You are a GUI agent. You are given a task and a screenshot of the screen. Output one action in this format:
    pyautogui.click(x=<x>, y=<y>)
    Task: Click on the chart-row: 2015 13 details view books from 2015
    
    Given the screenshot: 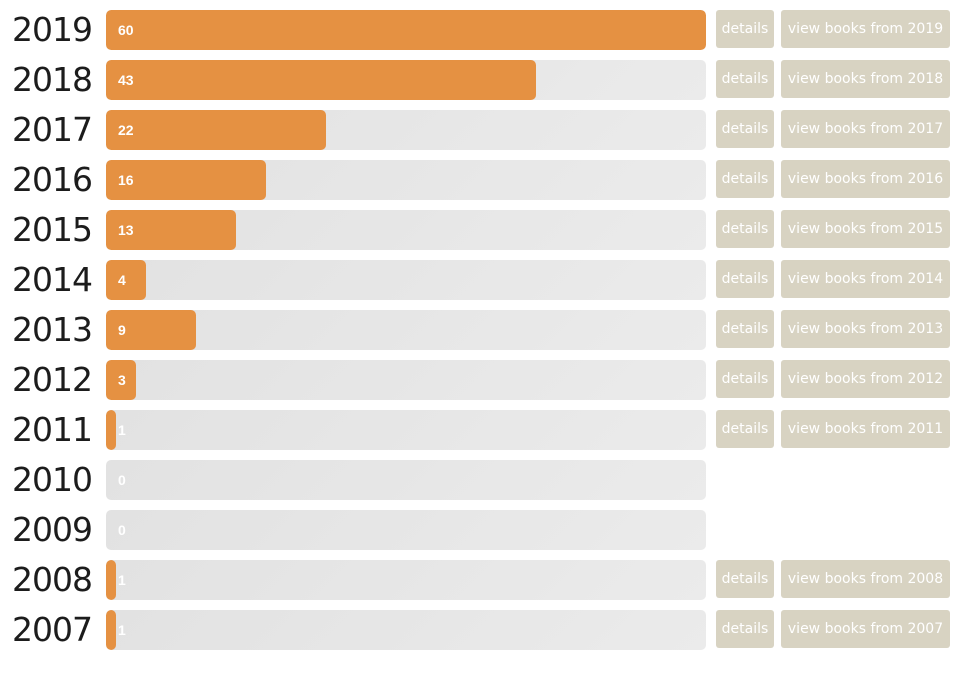 What is the action you would take?
    pyautogui.click(x=489, y=230)
    